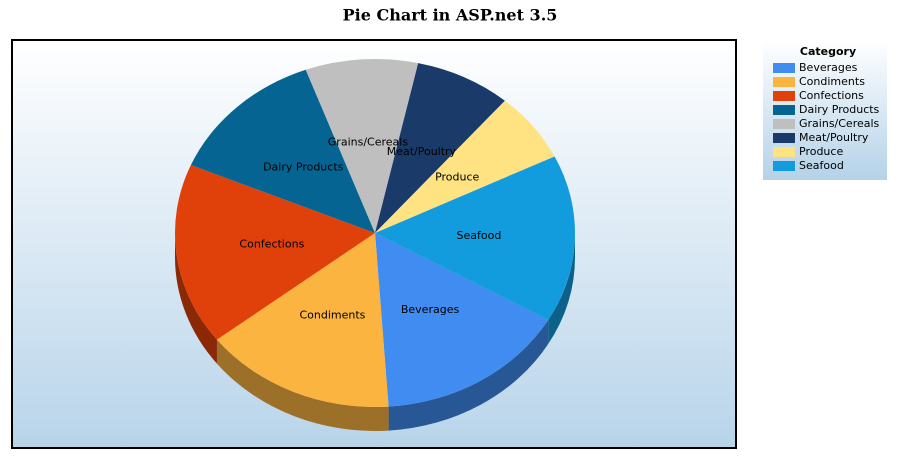 The height and width of the screenshot is (462, 900). I want to click on legend-label: Produce, so click(821, 151).